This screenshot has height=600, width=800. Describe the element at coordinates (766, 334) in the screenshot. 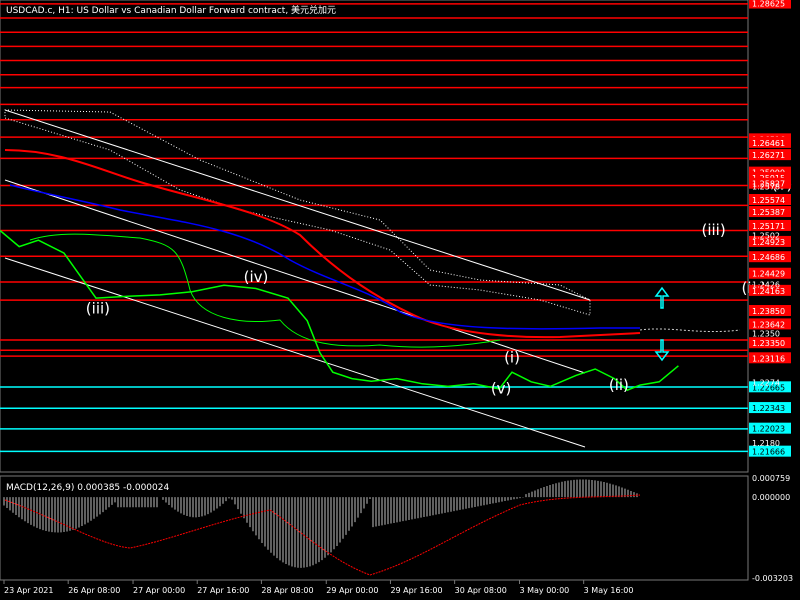

I see `price-tick-3: 1.2350` at that location.